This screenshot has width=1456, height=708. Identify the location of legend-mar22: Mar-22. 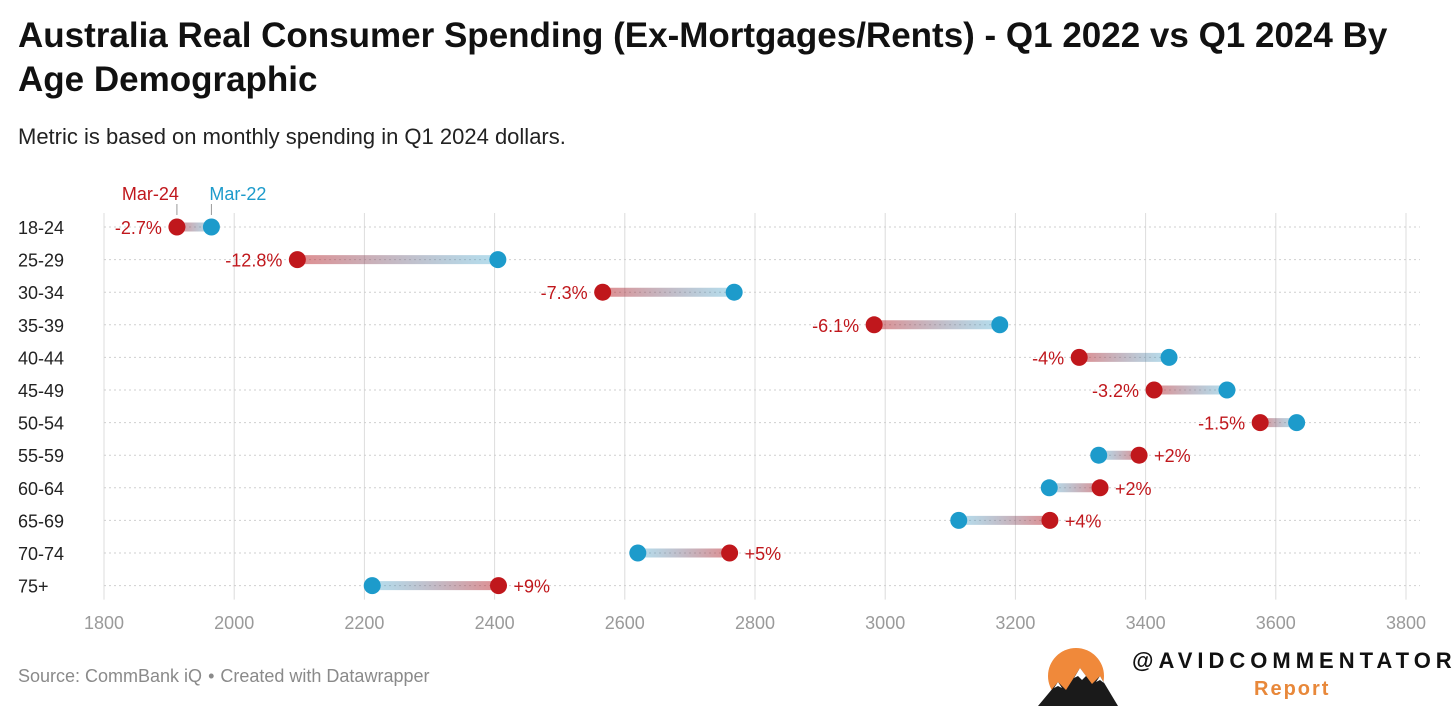
(237, 194).